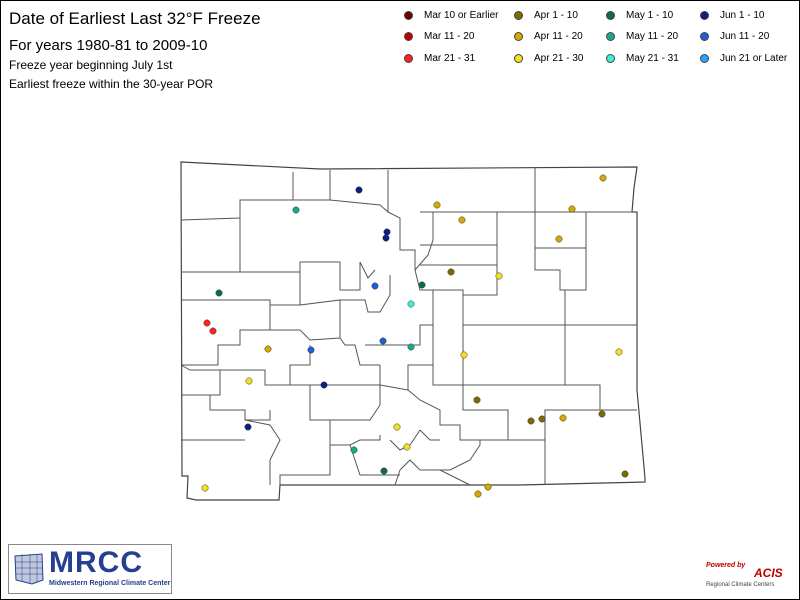 The image size is (800, 600). I want to click on map-title: Date of Earliest Last 32°F Freeze, so click(135, 18).